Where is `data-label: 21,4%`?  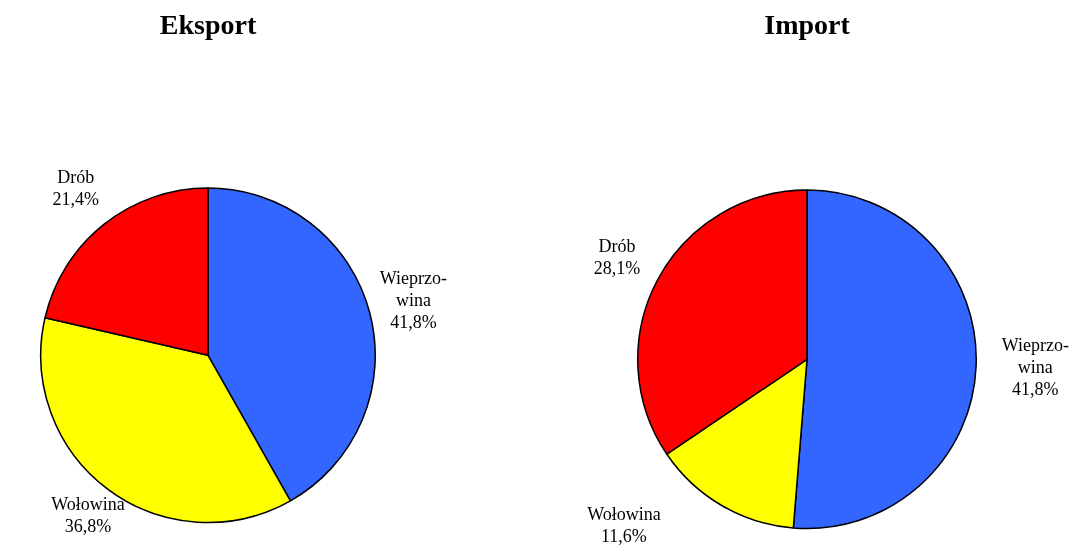 data-label: 21,4% is located at coordinates (75, 198).